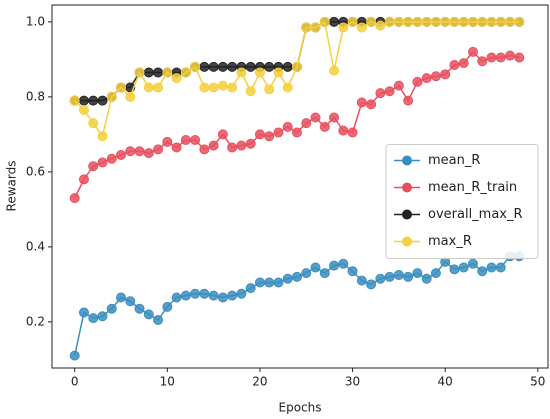 The height and width of the screenshot is (419, 550). What do you see at coordinates (35, 321) in the screenshot?
I see `y-tick-label: 0.2` at bounding box center [35, 321].